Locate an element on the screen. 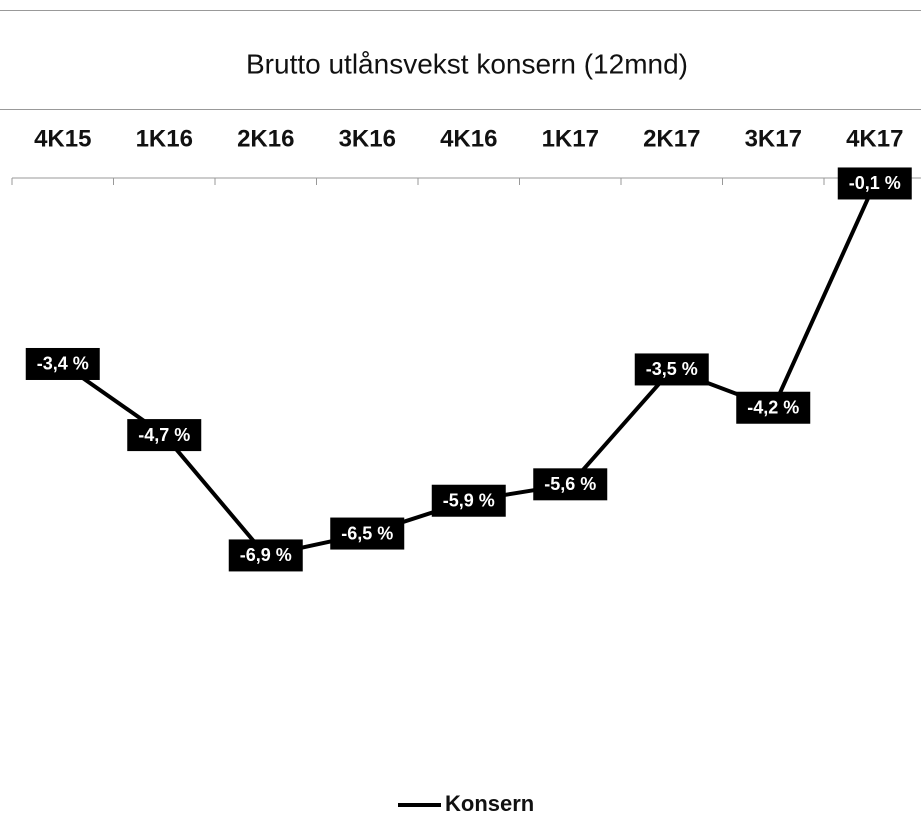 This screenshot has width=921, height=816. x-tick-label: 1K17 is located at coordinates (570, 138).